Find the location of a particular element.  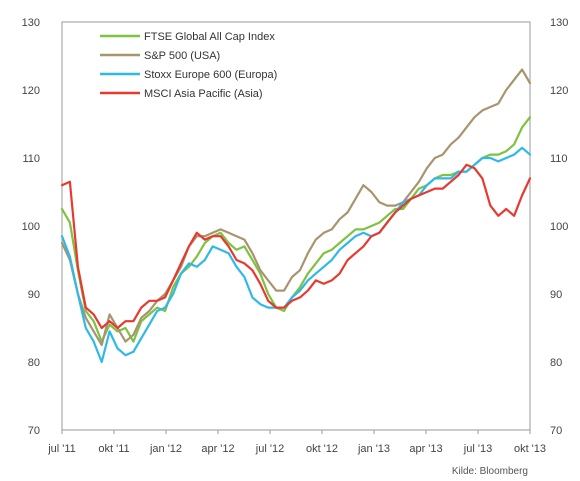

y-tick-label-left: 90 is located at coordinates (34, 295).